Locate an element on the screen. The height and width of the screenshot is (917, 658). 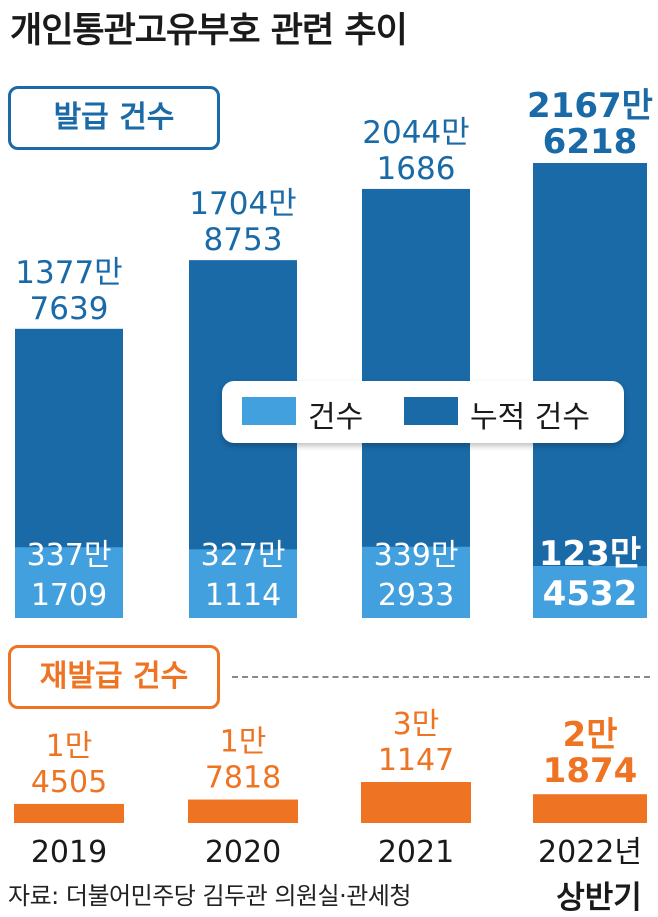
label-count-line1-2020: 327만 is located at coordinates (243, 555).